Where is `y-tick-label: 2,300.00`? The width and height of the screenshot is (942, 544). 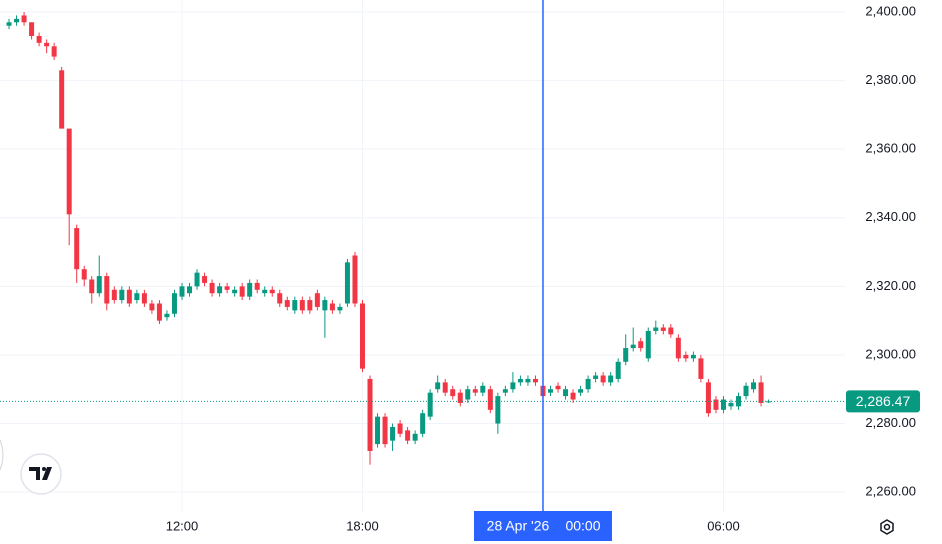 y-tick-label: 2,300.00 is located at coordinates (890, 353).